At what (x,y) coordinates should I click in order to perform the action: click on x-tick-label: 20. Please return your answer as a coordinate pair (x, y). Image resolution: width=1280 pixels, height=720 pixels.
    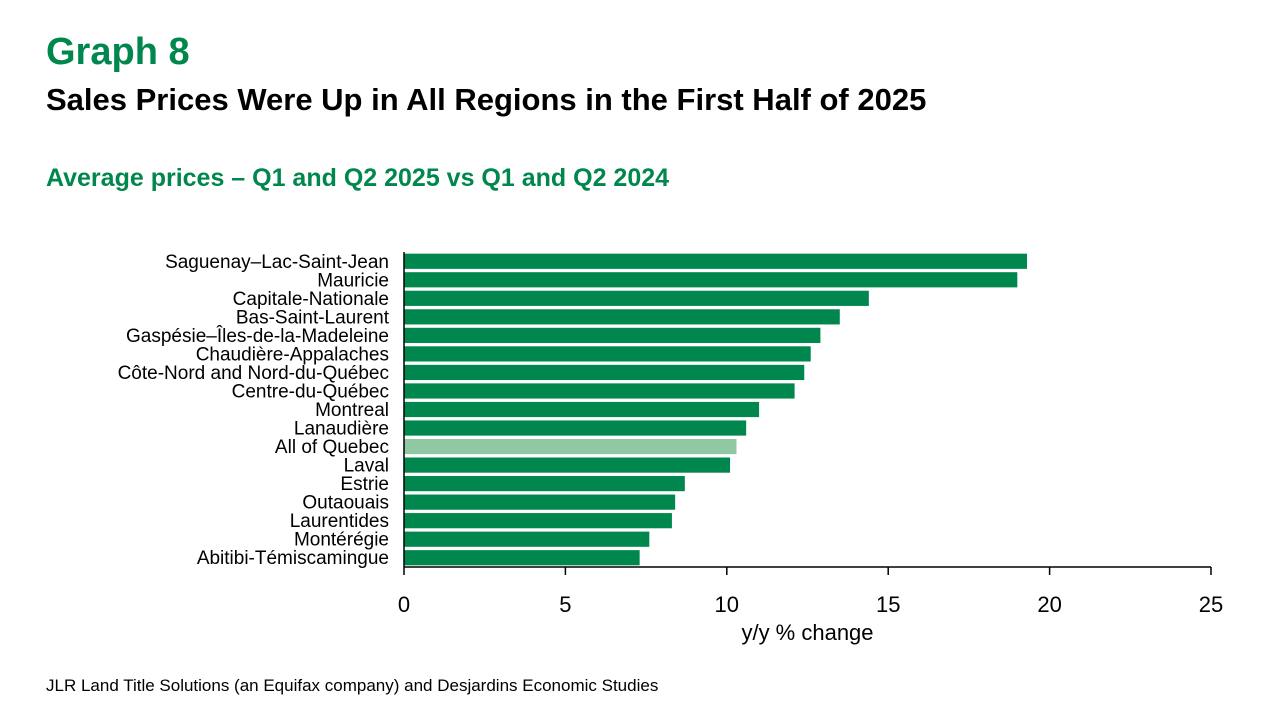
    Looking at the image, I should click on (1049, 604).